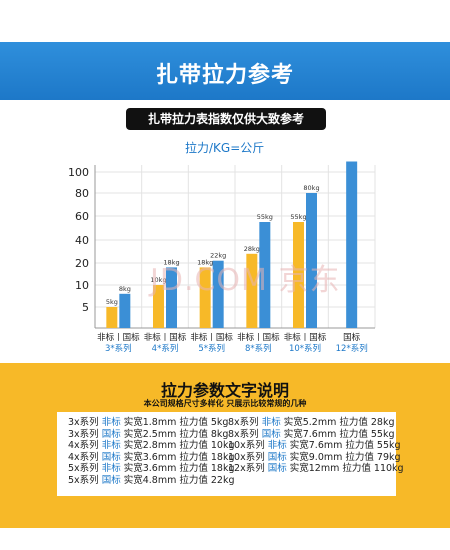 The height and width of the screenshot is (550, 450). What do you see at coordinates (224, 75) in the screenshot?
I see `page-title: 扎带拉力参考` at bounding box center [224, 75].